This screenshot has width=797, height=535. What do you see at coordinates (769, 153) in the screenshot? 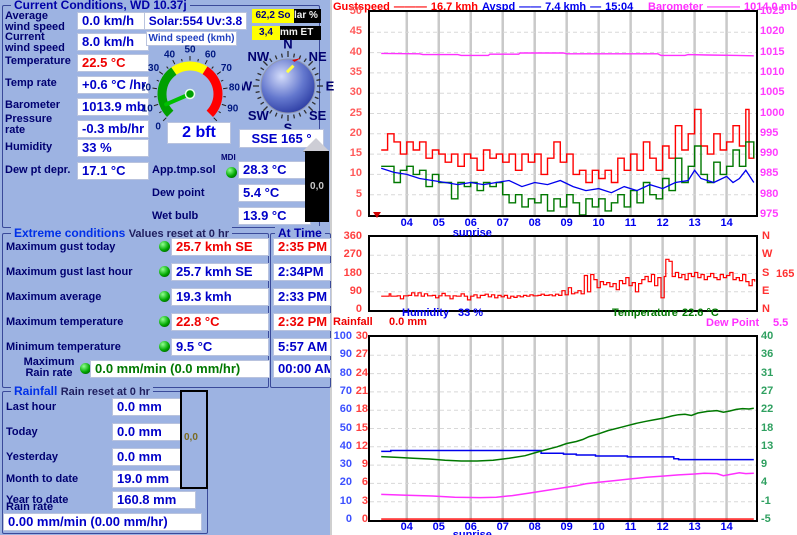
I see `axis-tick-label: 990` at bounding box center [769, 153].